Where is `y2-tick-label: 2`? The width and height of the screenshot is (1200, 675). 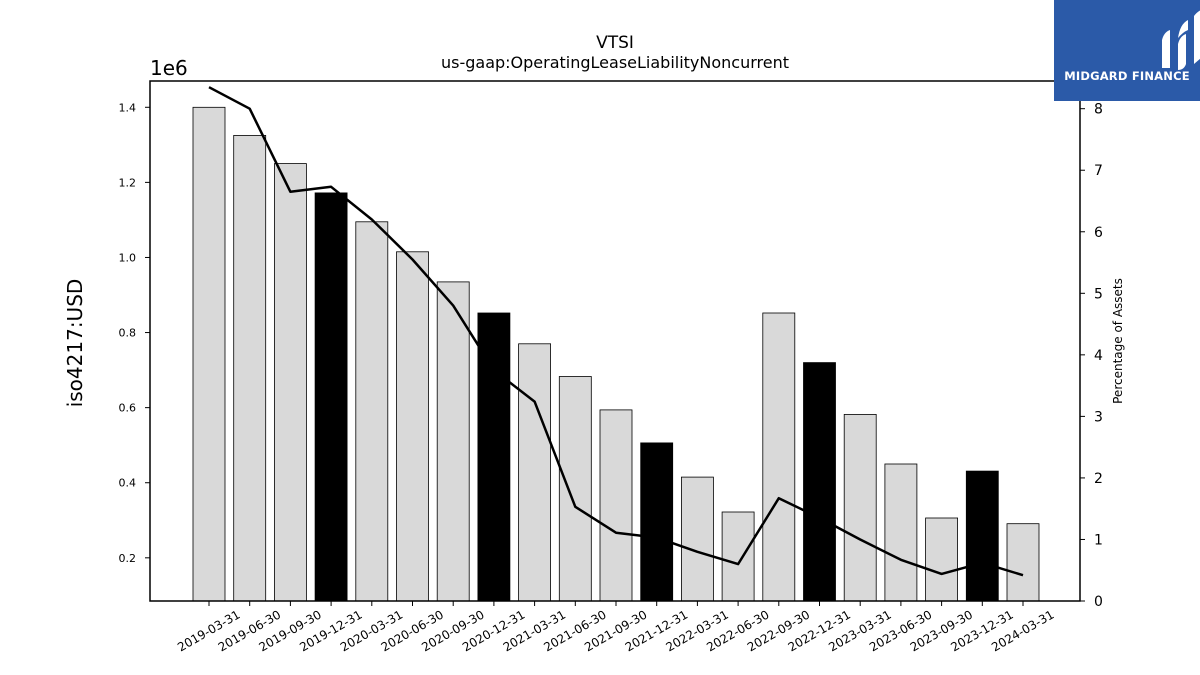 y2-tick-label: 2 is located at coordinates (1098, 479).